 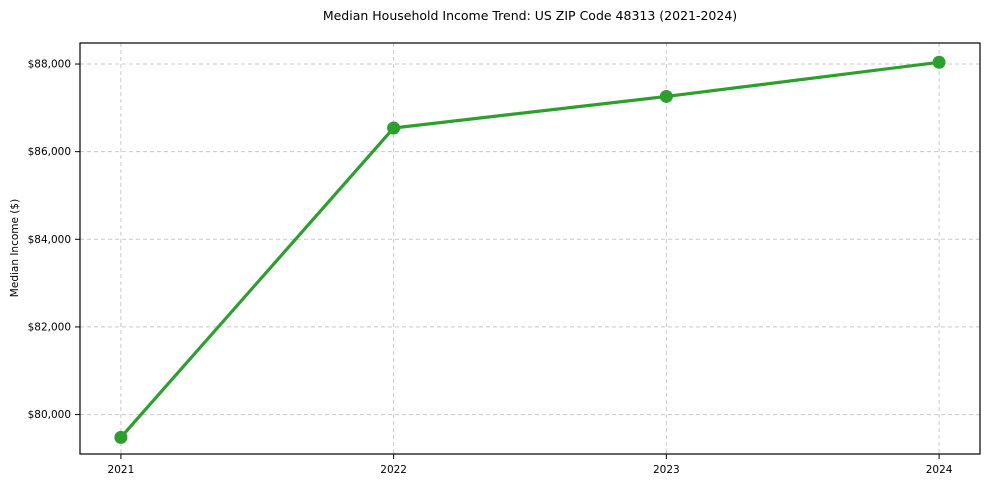 I want to click on data-point-2023, so click(x=666, y=96).